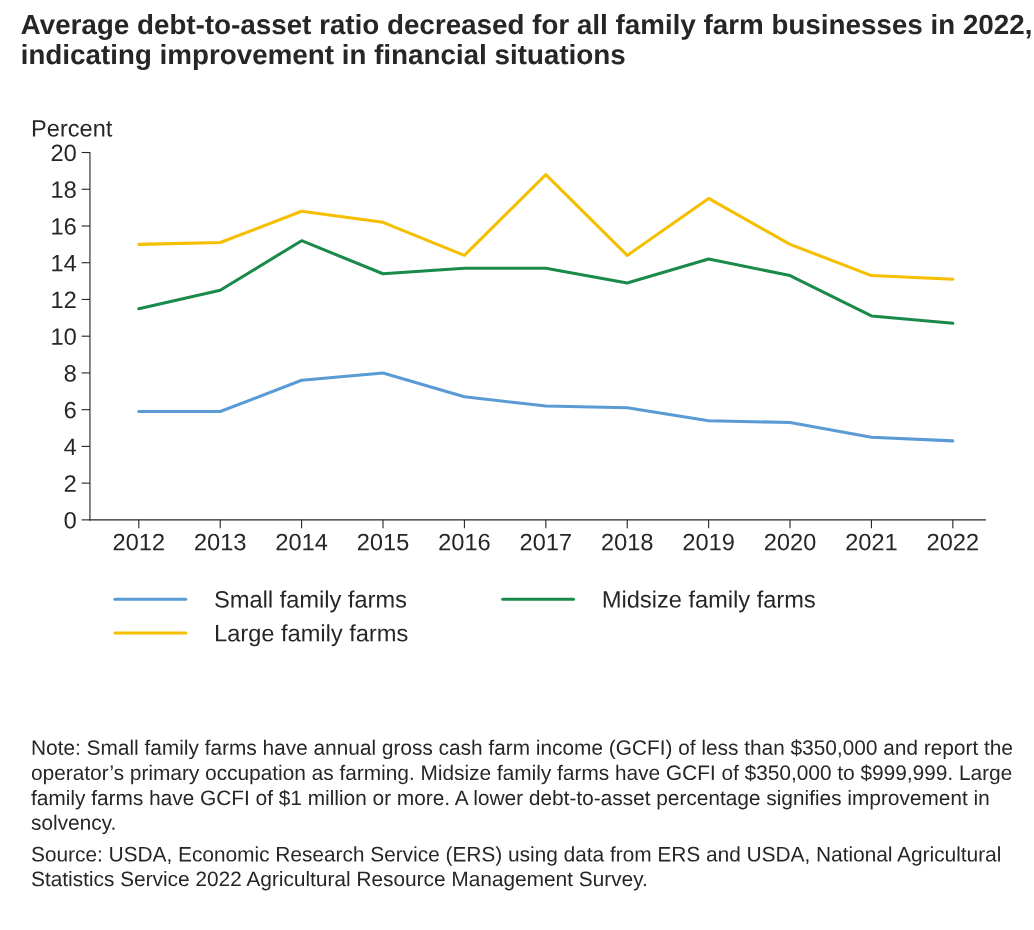 This screenshot has width=1034, height=930. What do you see at coordinates (64, 226) in the screenshot?
I see `y-tick-label: 16` at bounding box center [64, 226].